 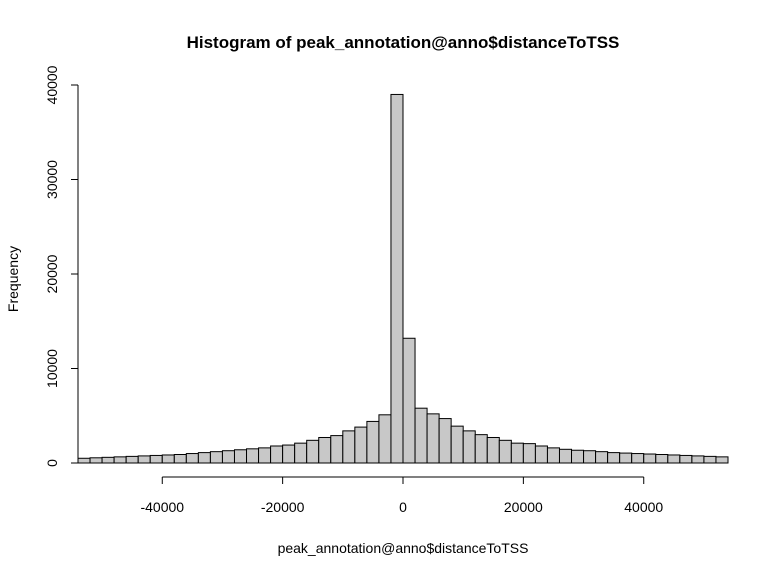 I want to click on x-tick-label: -20000, so click(x=283, y=507).